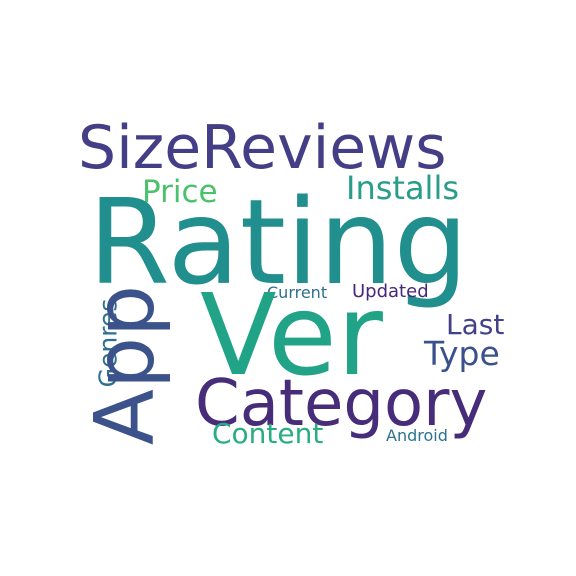 This screenshot has width=576, height=576. Describe the element at coordinates (291, 336) in the screenshot. I see `word-ver: Ver` at that location.